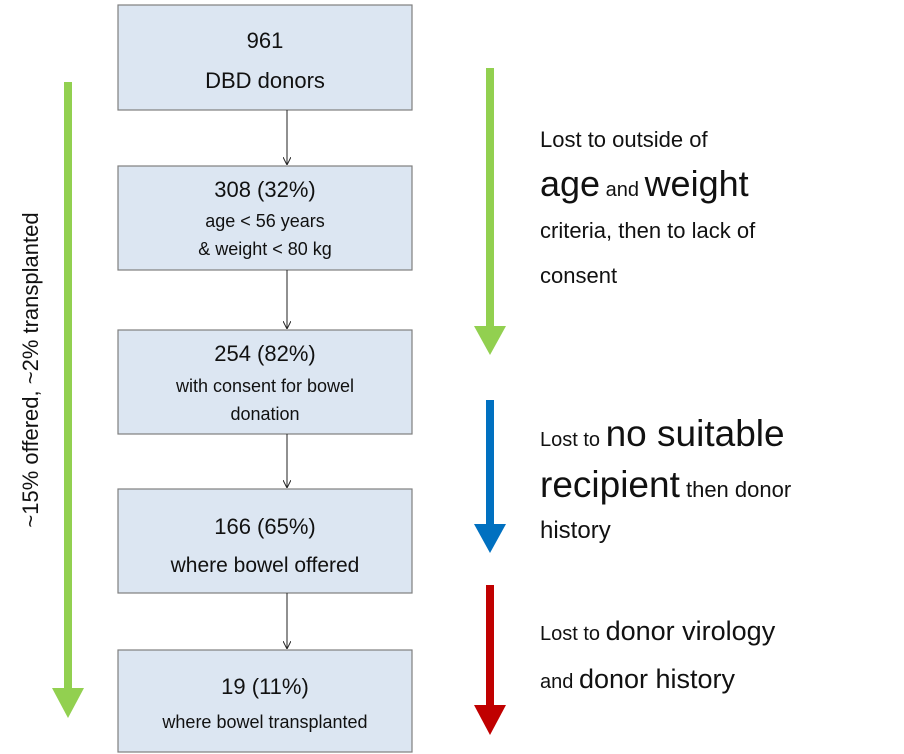  I want to click on annotation-text: donor virology, so click(691, 631).